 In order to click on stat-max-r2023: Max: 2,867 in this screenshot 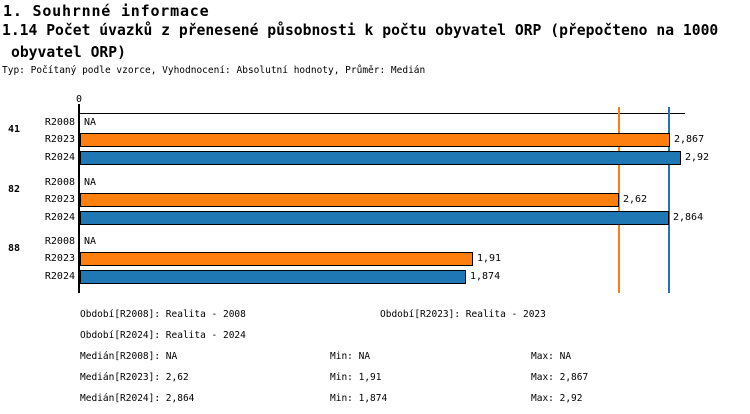, I will do `click(560, 377)`.